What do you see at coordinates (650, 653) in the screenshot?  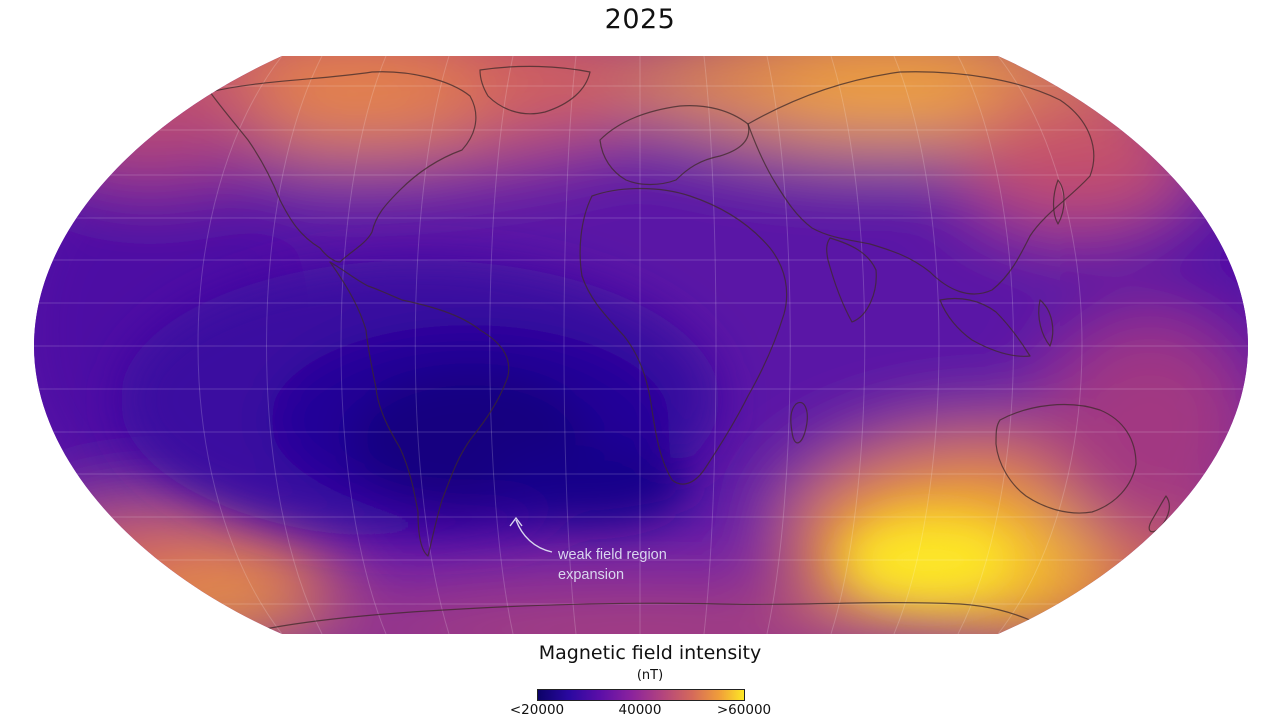 I see `legend-title: Magnetic field intensity` at bounding box center [650, 653].